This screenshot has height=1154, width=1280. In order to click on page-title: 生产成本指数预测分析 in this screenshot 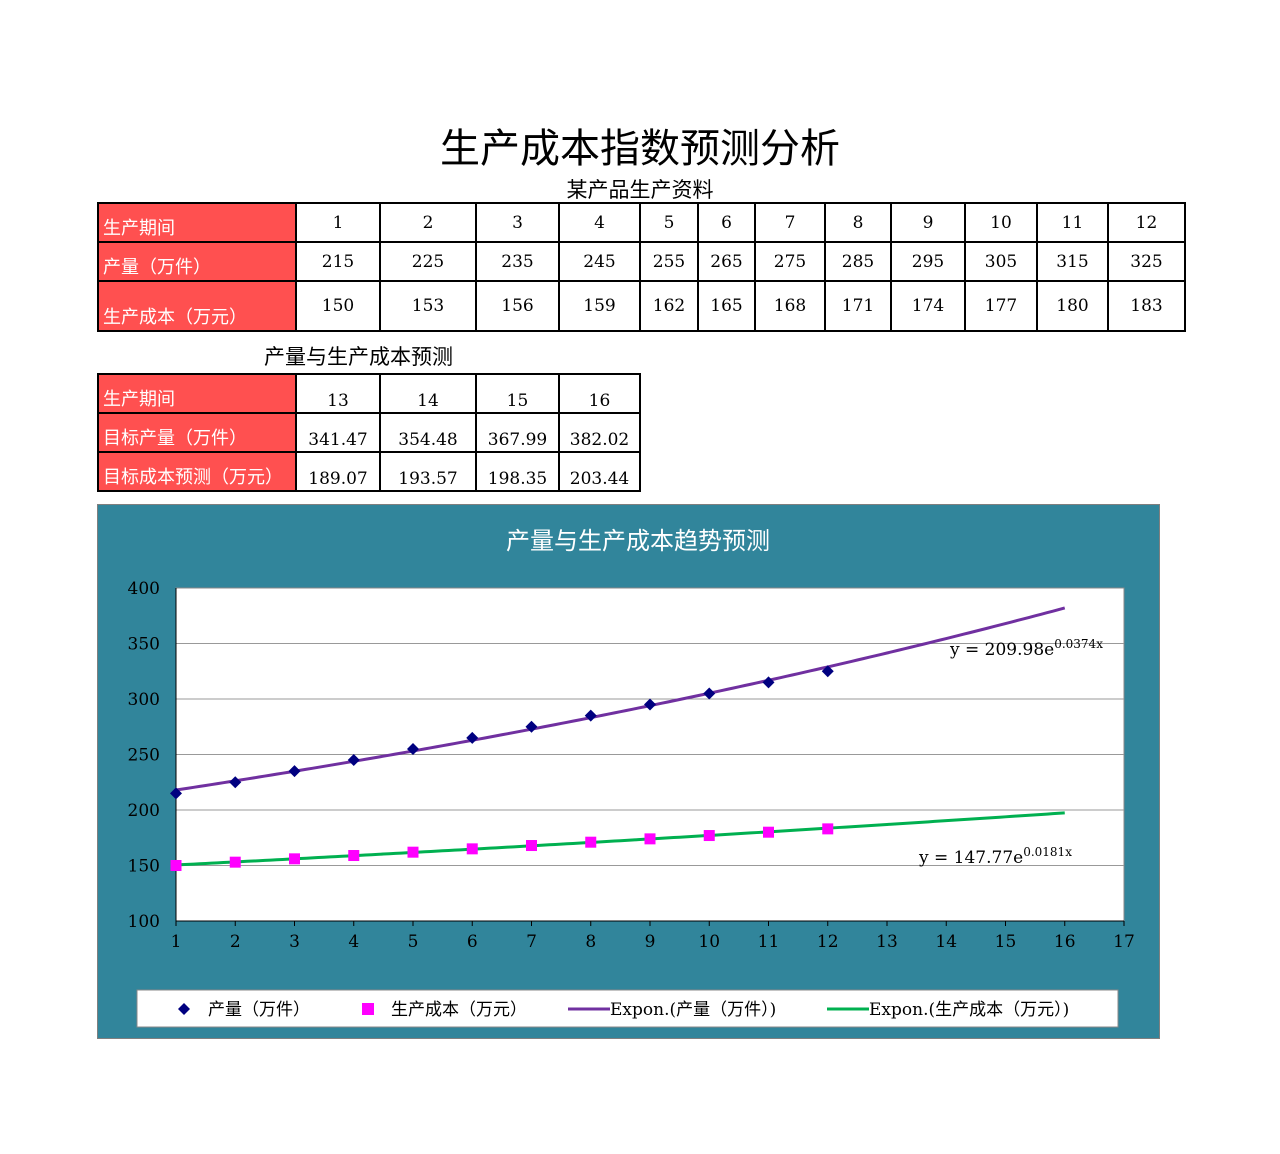, I will do `click(640, 149)`.